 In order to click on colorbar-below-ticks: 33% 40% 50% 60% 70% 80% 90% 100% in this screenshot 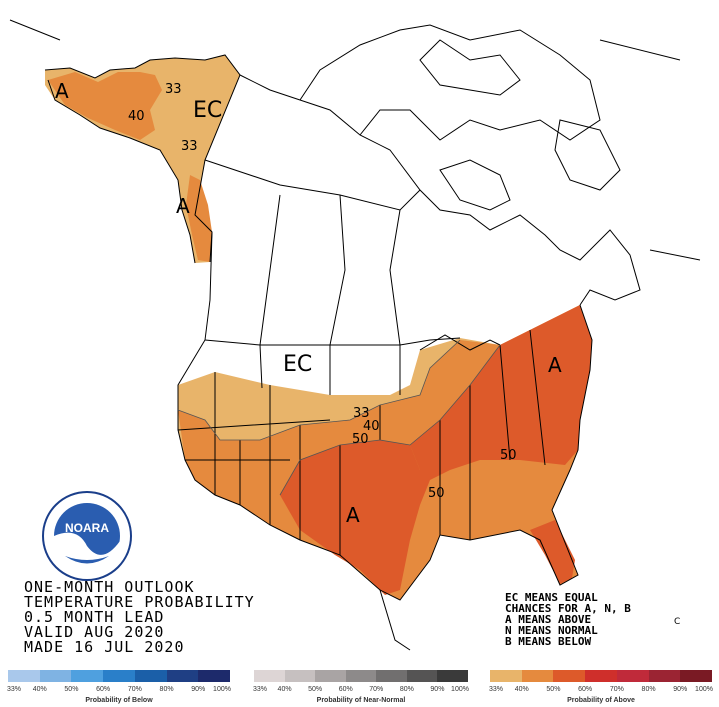, I will do `click(118, 691)`.